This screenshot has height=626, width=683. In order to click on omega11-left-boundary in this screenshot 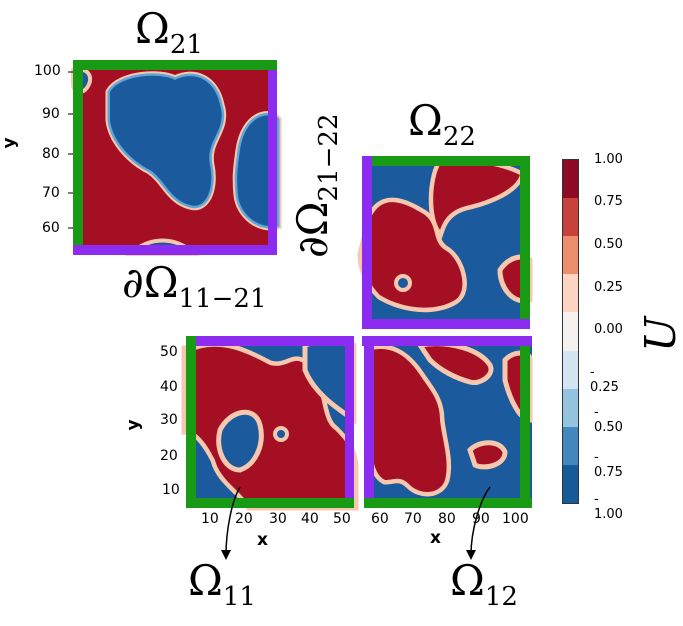, I will do `click(191, 421)`.